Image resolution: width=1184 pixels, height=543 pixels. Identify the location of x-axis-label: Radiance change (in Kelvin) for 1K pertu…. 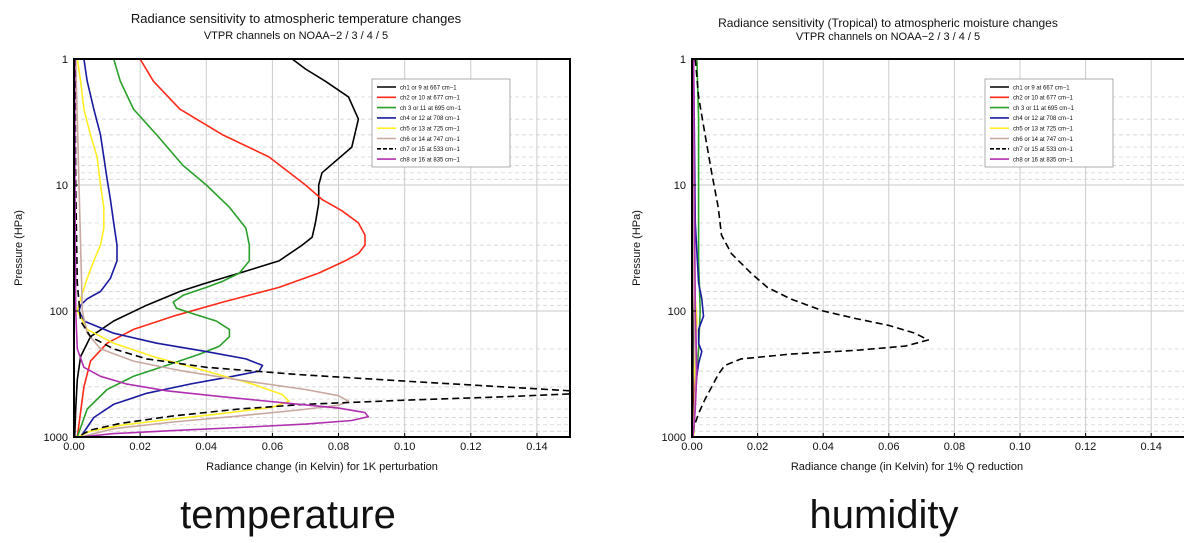
(322, 467).